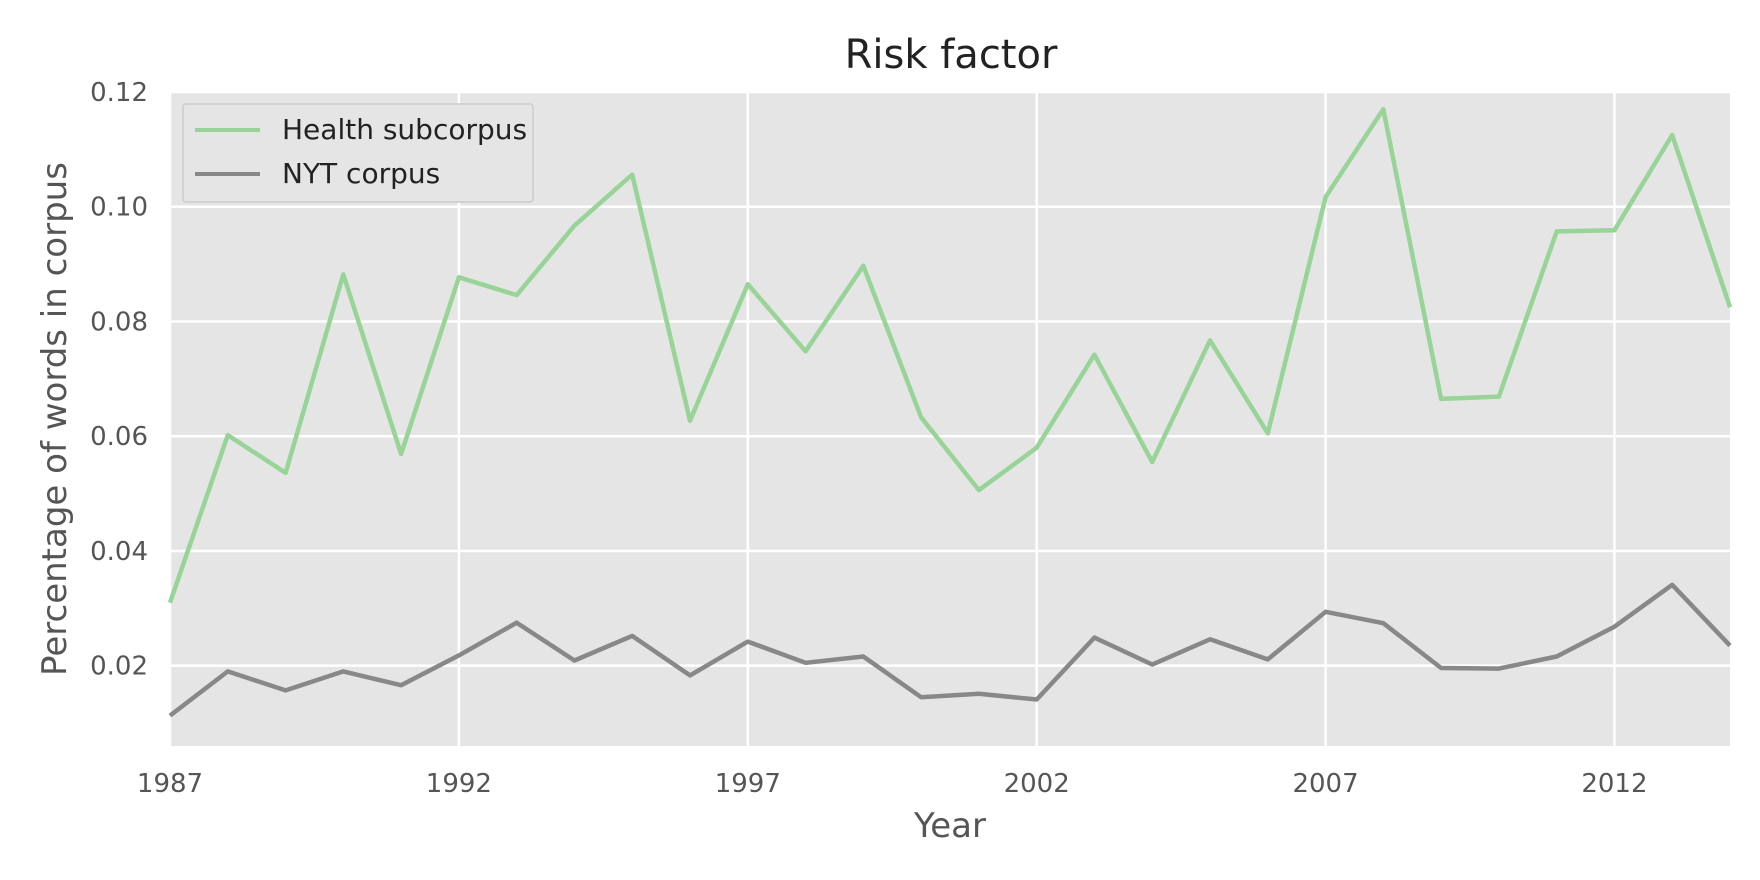 Image resolution: width=1760 pixels, height=880 pixels. What do you see at coordinates (119, 322) in the screenshot?
I see `y-tick-label: 0.08` at bounding box center [119, 322].